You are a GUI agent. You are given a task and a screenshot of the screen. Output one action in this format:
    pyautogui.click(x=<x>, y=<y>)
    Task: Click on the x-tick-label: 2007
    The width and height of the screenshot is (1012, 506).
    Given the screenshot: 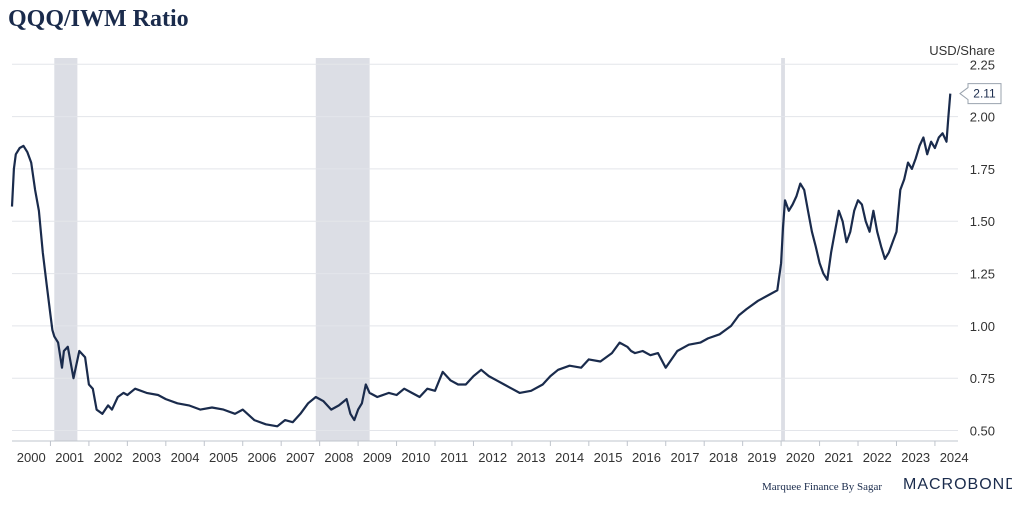 What is the action you would take?
    pyautogui.click(x=300, y=457)
    